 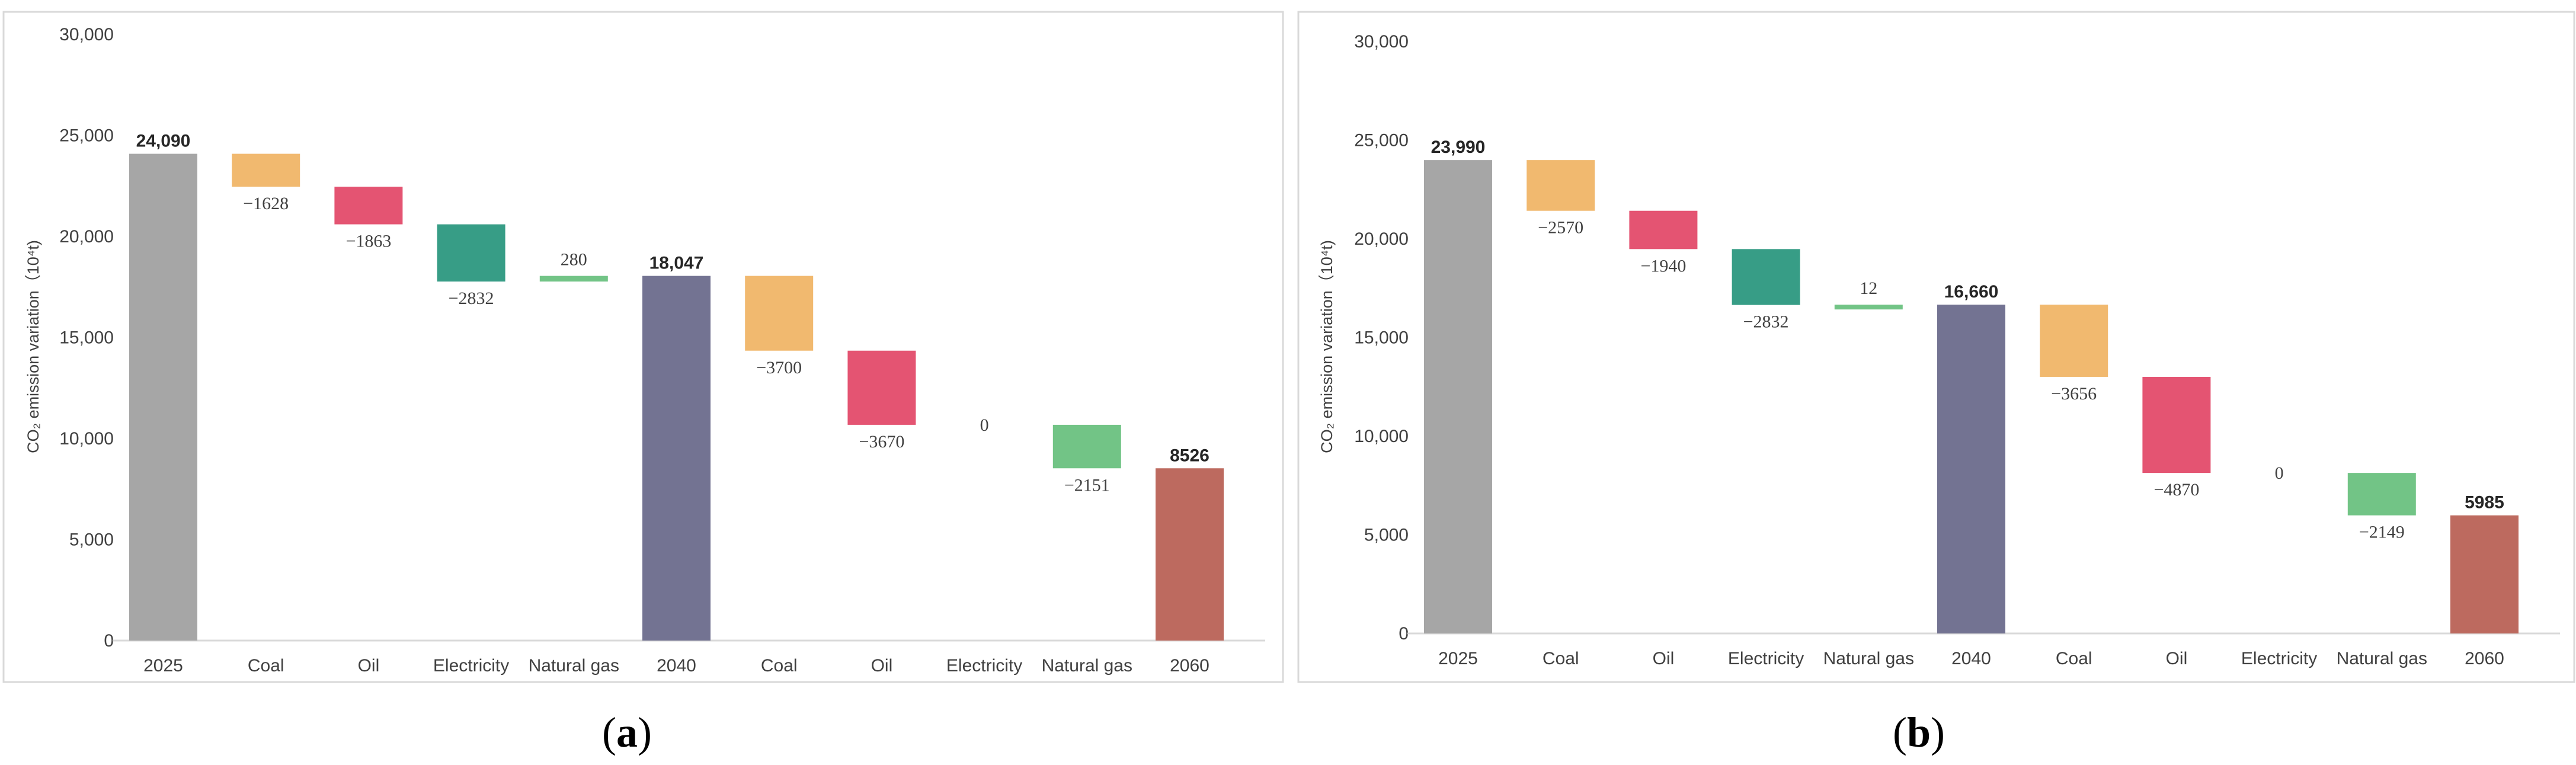 What do you see at coordinates (574, 260) in the screenshot?
I see `panel-a-value-label: 280` at bounding box center [574, 260].